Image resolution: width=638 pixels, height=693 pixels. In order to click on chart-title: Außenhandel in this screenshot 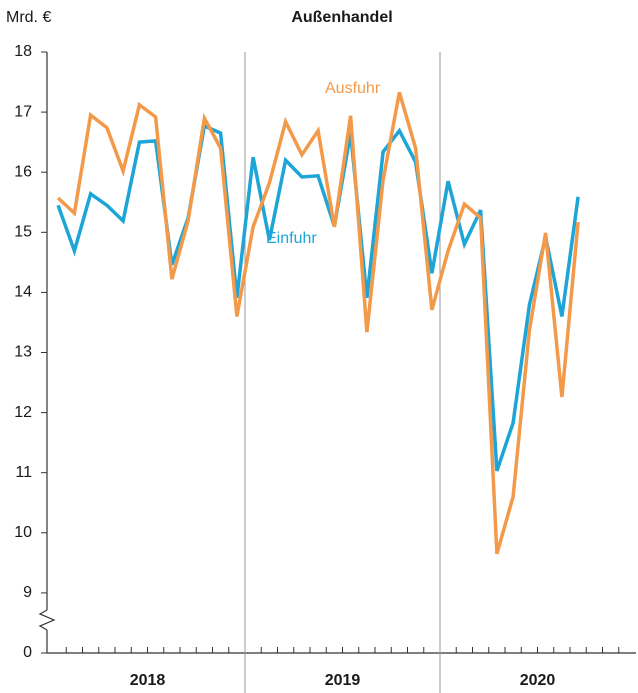, I will do `click(341, 17)`.